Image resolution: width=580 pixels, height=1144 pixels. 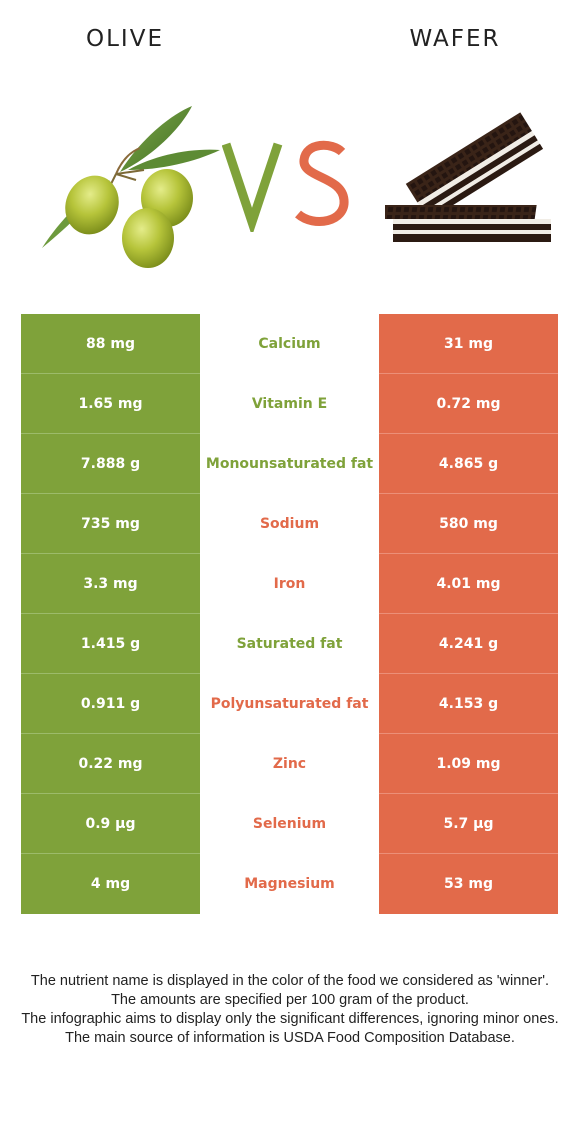 I want to click on wafer-value: 5.7 µg, so click(x=468, y=824).